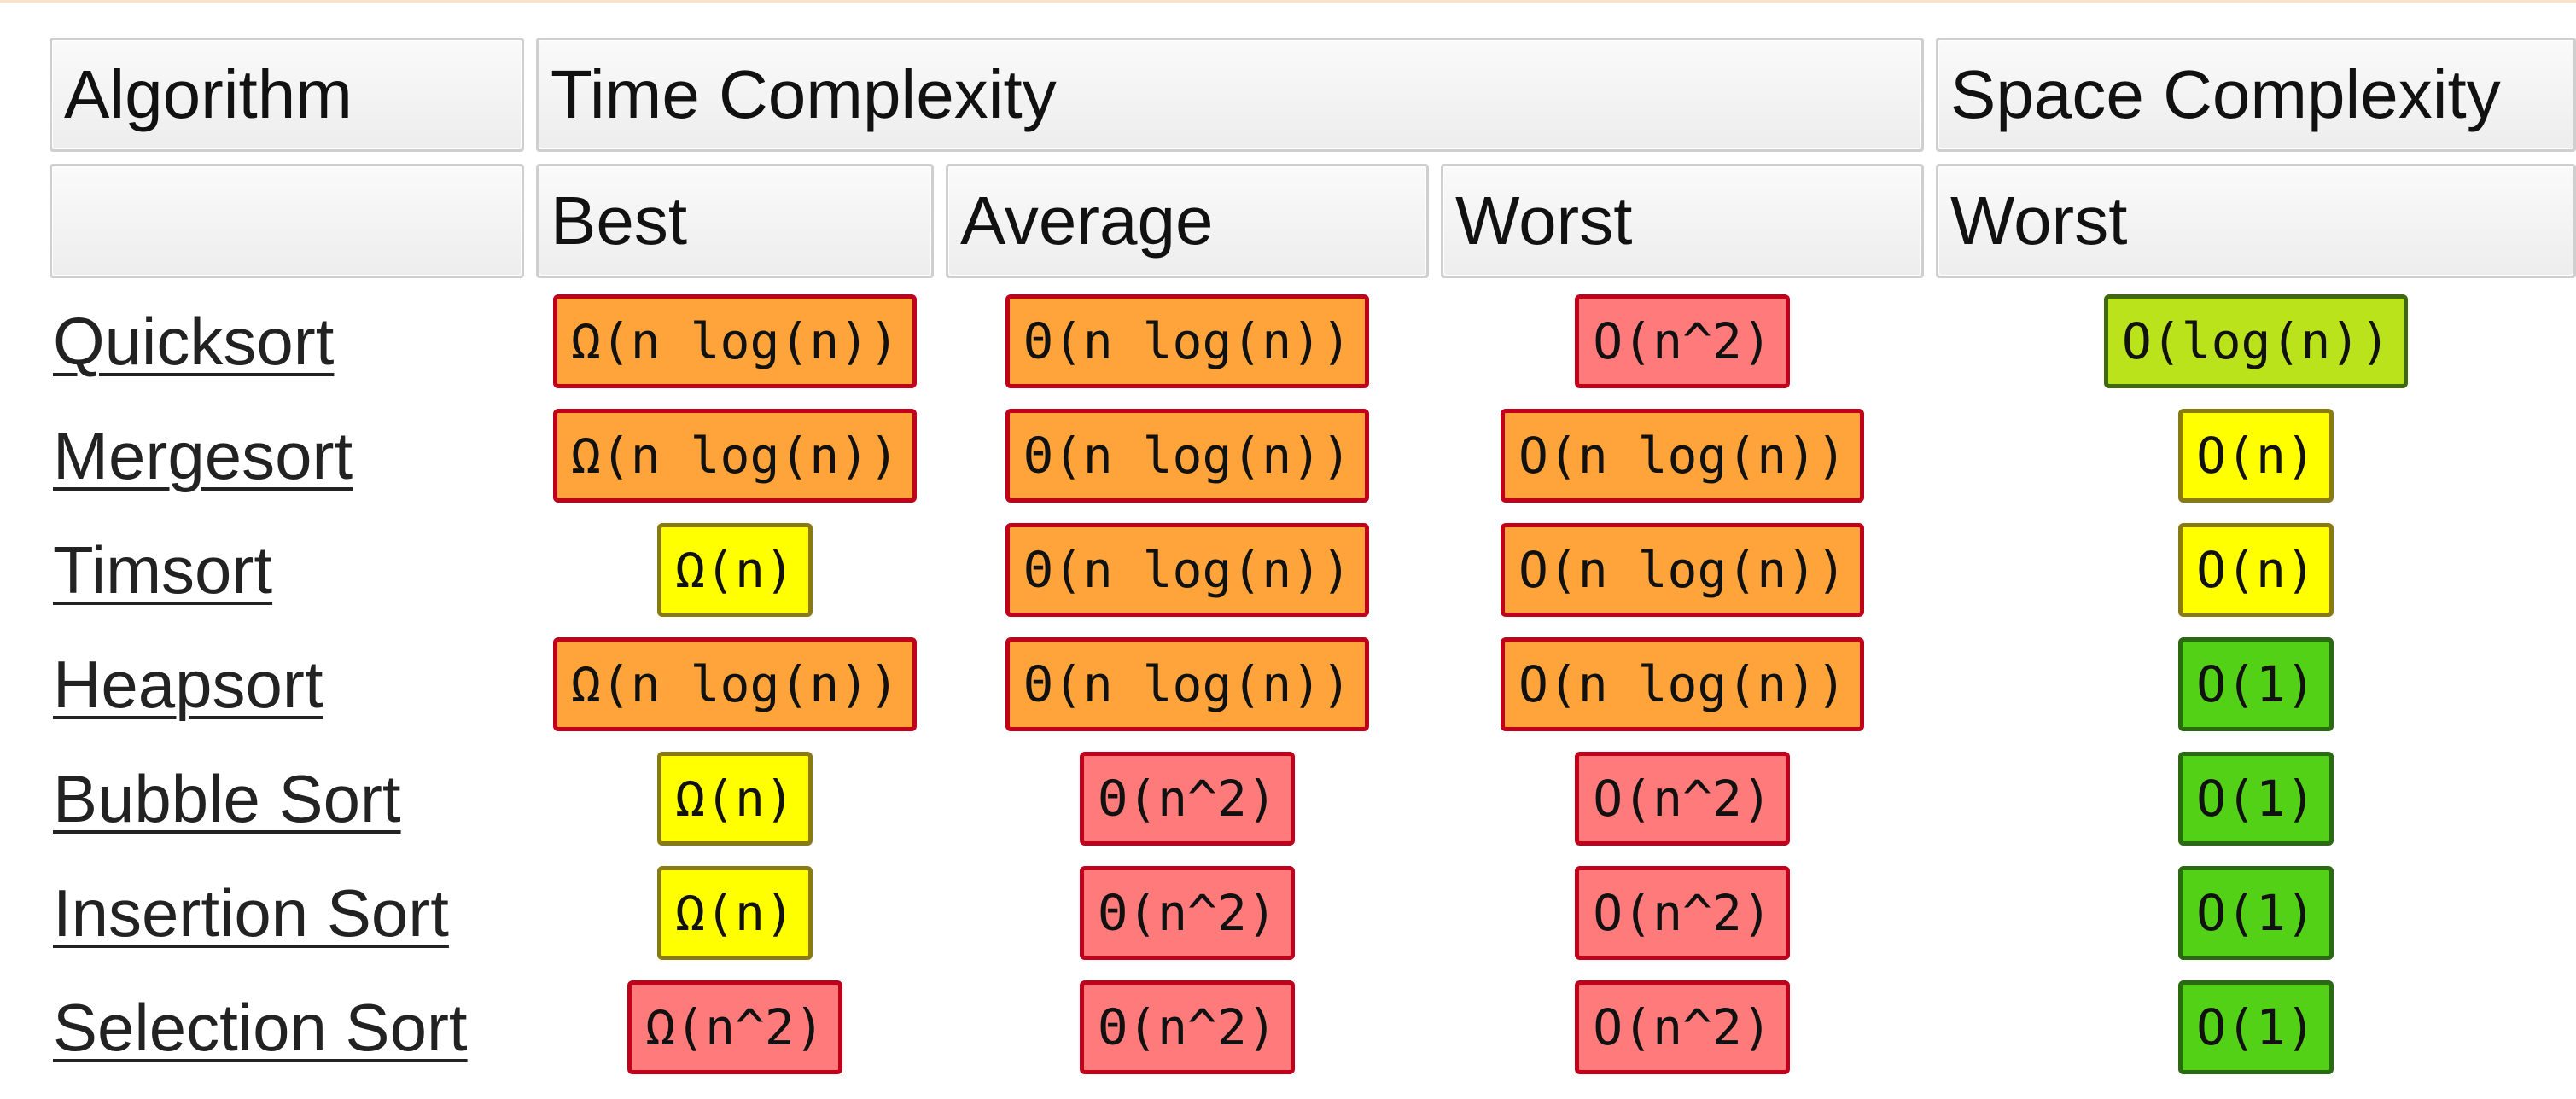  Describe the element at coordinates (251, 913) in the screenshot. I see `algorithm-link-insertion-sort: Insertion Sort` at that location.